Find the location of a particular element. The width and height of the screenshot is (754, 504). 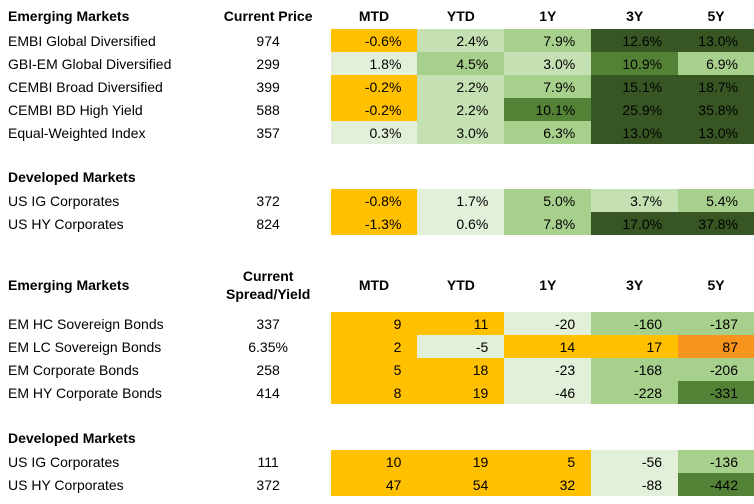

table-row: US IG Corporates 111 10 19 5 -56 -136 is located at coordinates (377, 461).